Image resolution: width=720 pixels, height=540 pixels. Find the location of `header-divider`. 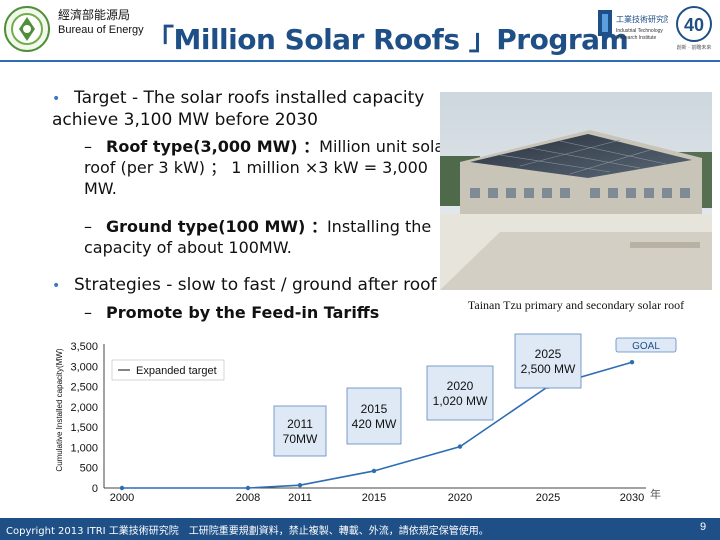

header-divider is located at coordinates (360, 61).